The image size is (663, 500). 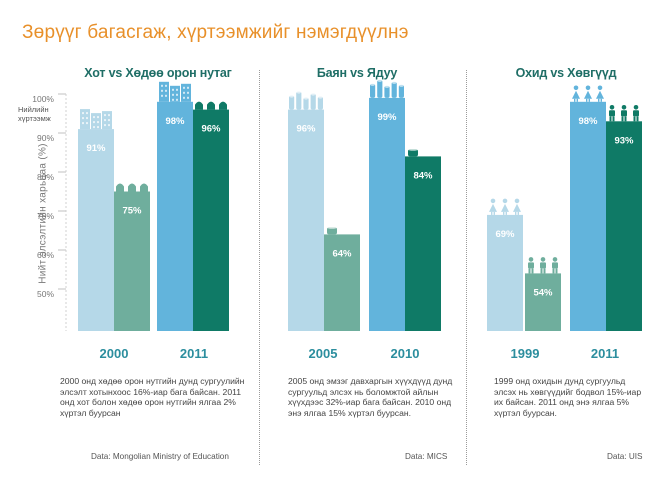 I want to click on x-tick-label: 2000, so click(x=114, y=353).